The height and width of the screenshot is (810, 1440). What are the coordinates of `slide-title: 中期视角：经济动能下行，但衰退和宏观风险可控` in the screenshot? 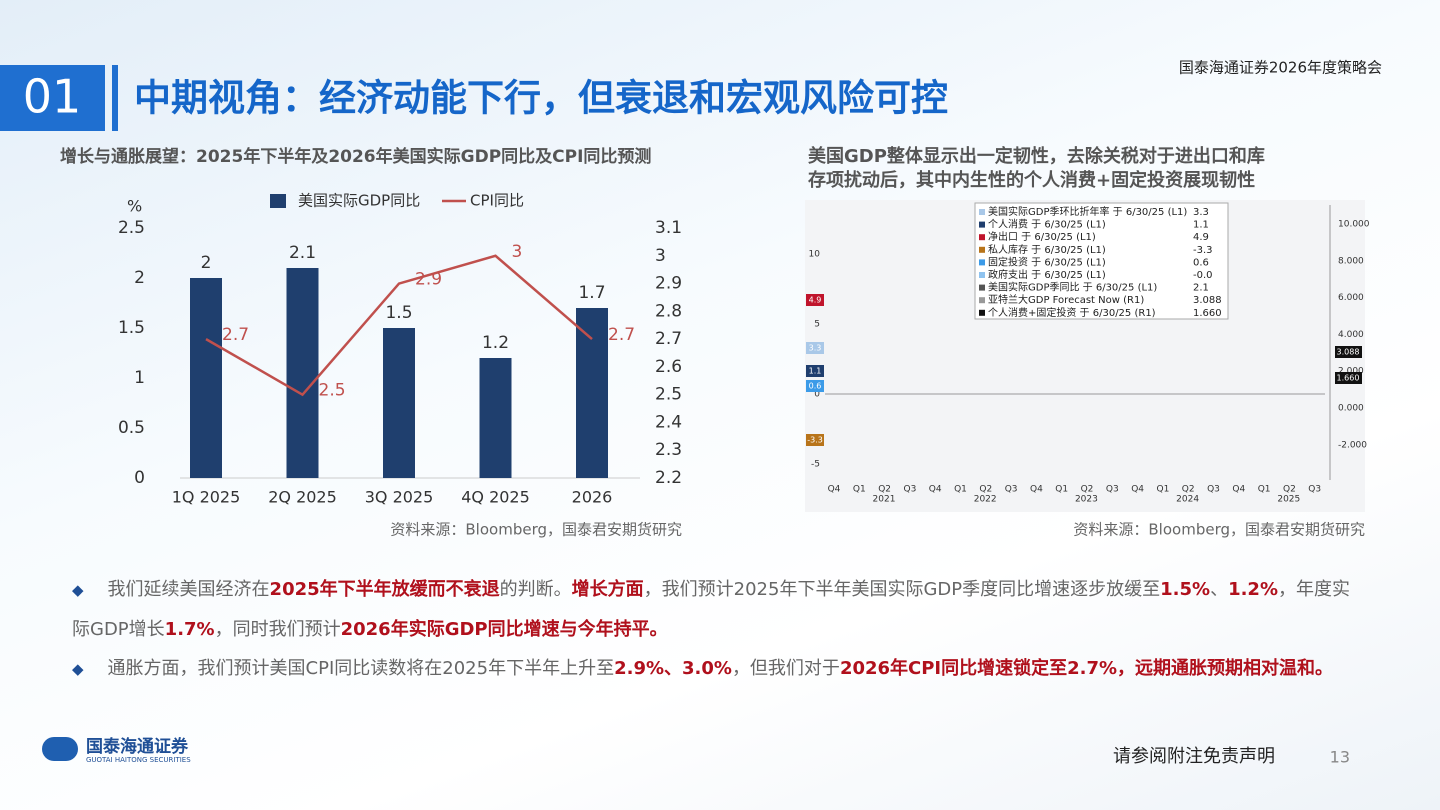 It's located at (541, 98).